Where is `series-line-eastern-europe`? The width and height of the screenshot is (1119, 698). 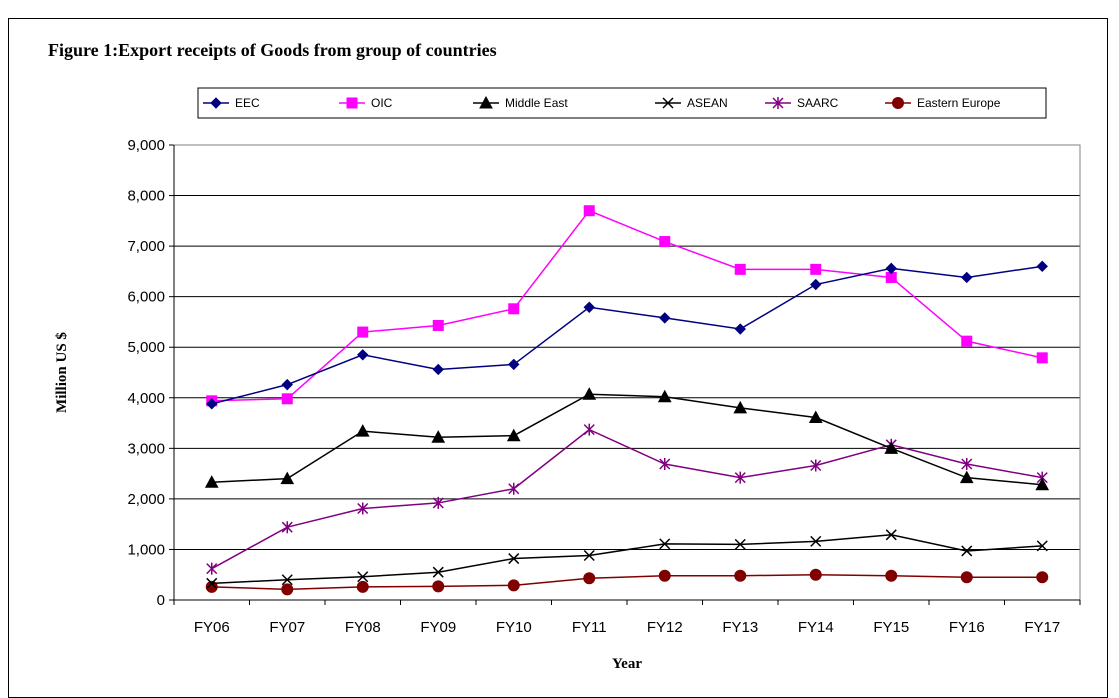
series-line-eastern-europe is located at coordinates (627, 582).